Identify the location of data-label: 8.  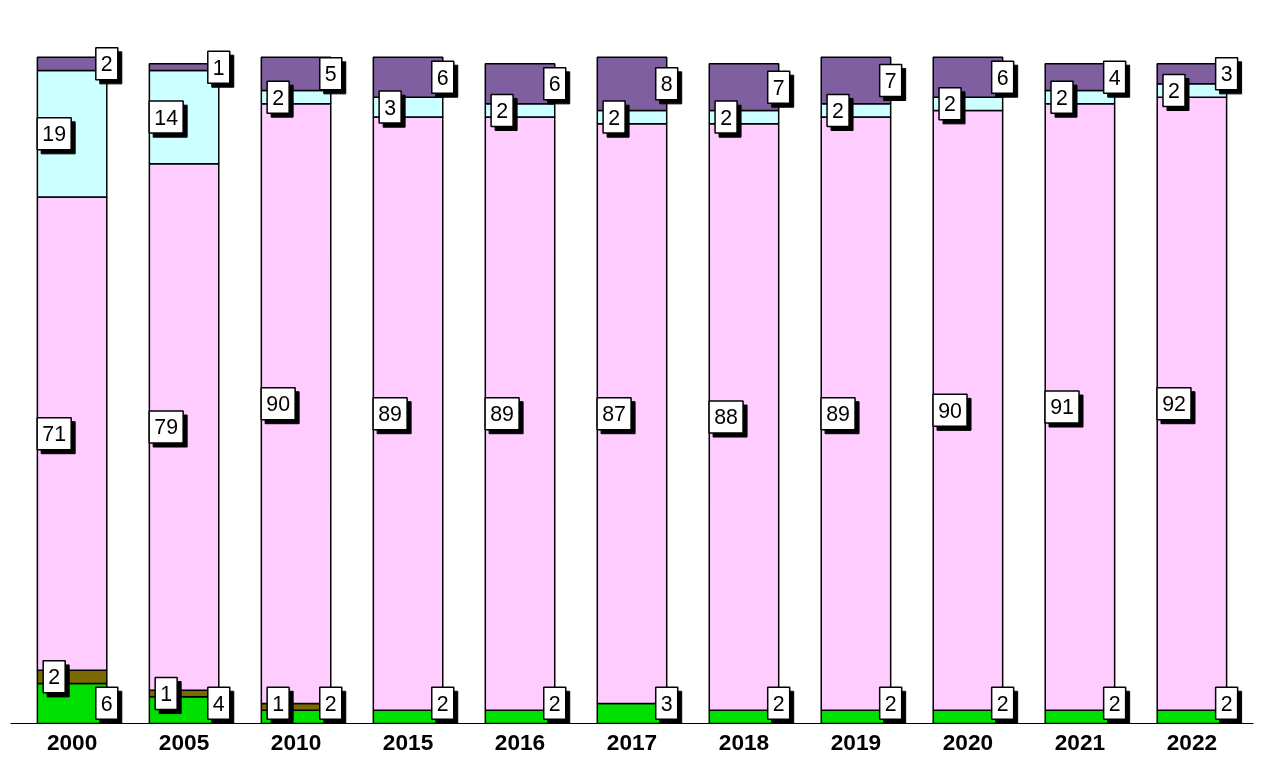
(666, 84).